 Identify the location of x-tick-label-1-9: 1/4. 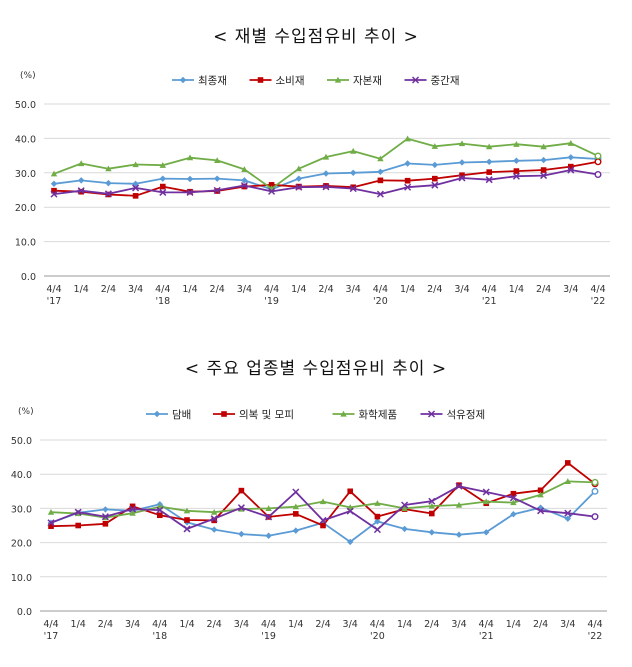
(298, 289).